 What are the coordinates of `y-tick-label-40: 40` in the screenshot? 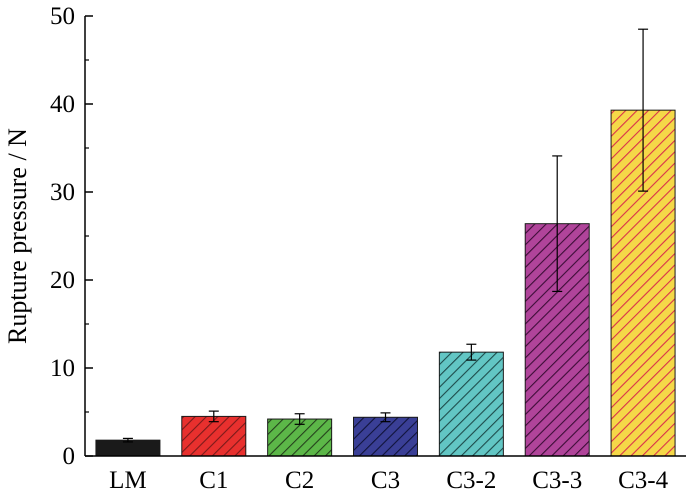 It's located at (62, 104).